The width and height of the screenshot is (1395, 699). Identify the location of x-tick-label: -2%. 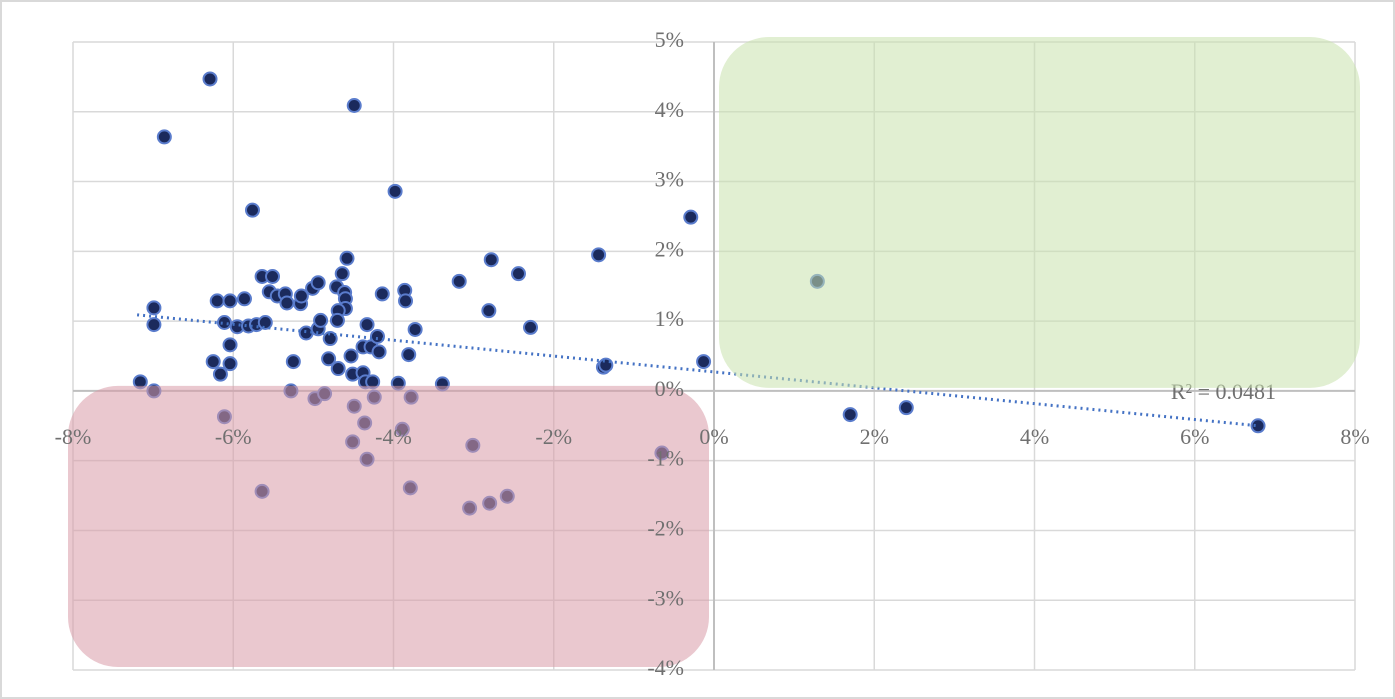
(553, 436).